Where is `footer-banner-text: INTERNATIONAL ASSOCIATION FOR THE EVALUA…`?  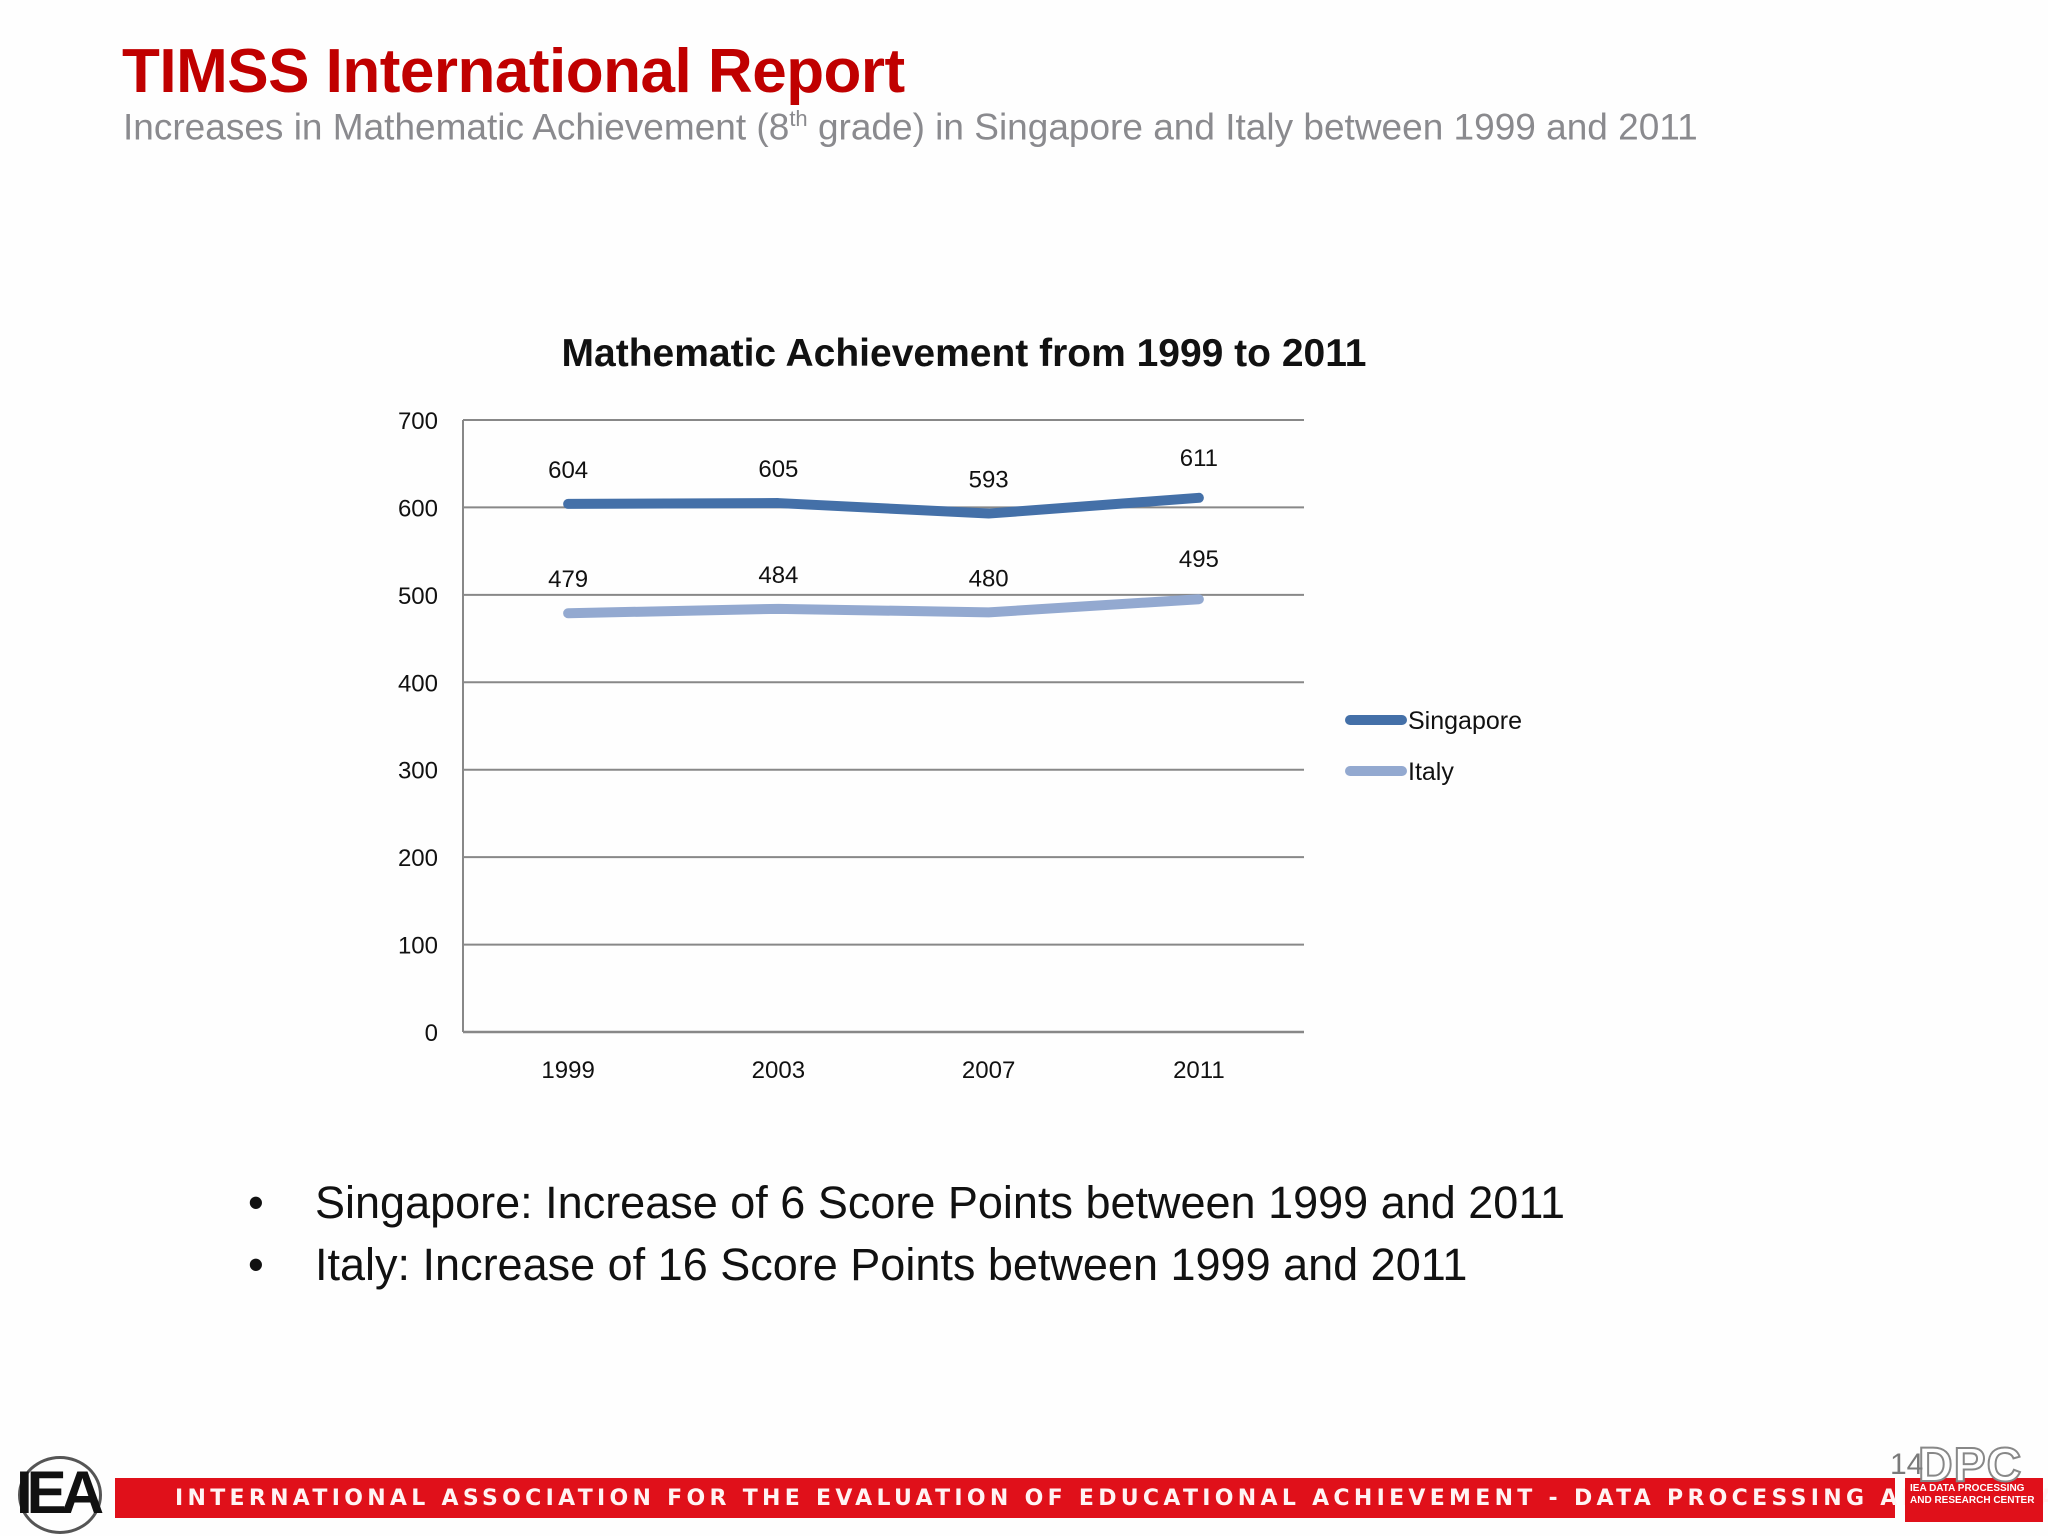 footer-banner-text: INTERNATIONAL ASSOCIATION FOR THE EVALUA… is located at coordinates (1111, 1498).